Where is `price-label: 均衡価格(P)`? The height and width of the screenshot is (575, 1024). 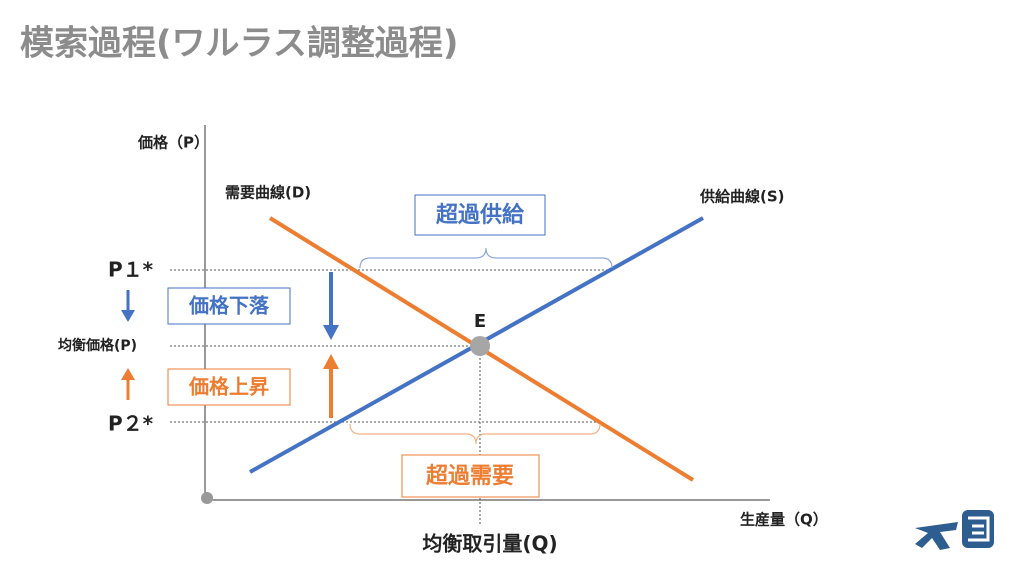 price-label: 均衡価格(P) is located at coordinates (97, 345).